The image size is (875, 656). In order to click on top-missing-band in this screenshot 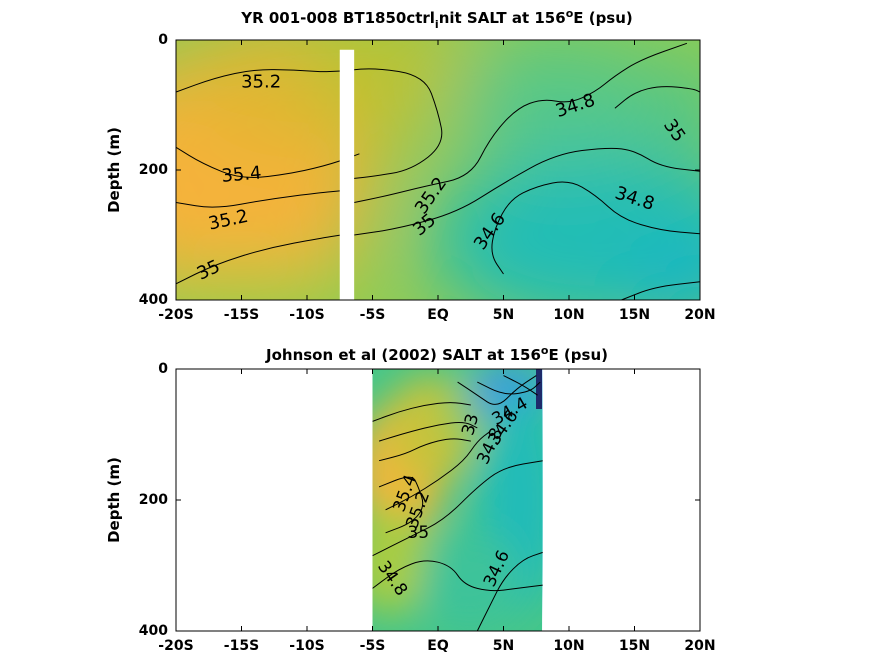, I will do `click(347, 174)`.